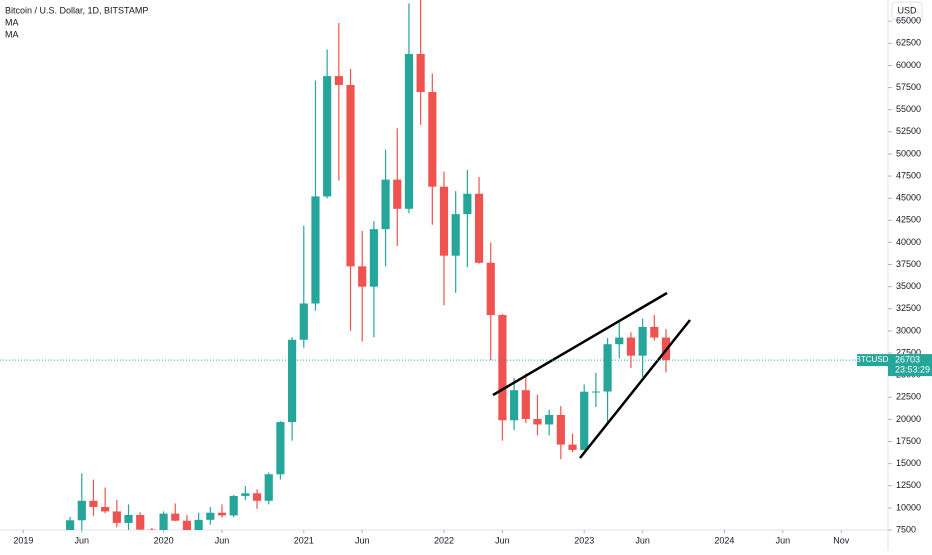 The width and height of the screenshot is (932, 555). I want to click on currency-label: USD, so click(907, 10).